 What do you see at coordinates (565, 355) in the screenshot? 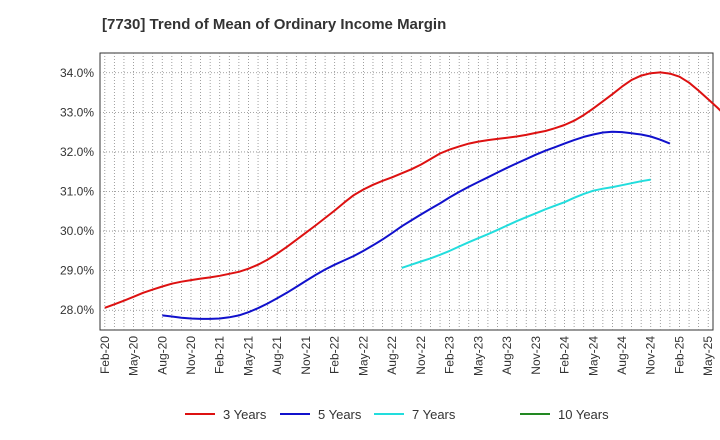
I see `x-tick-label: Feb-24` at bounding box center [565, 355].